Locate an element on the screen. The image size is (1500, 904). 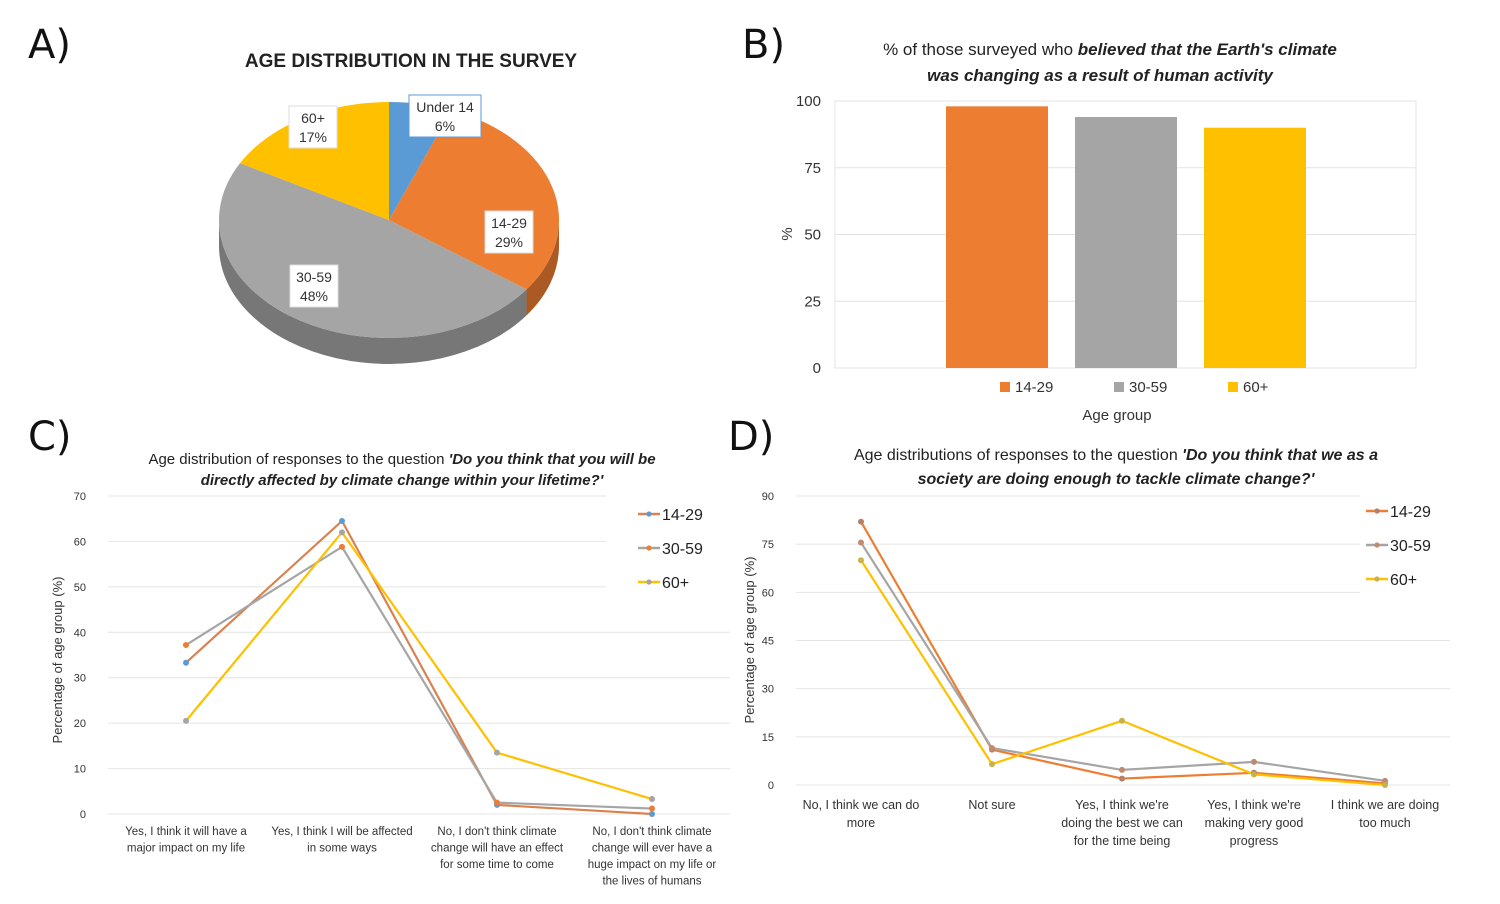
y-tick-label: 45 is located at coordinates (768, 642).